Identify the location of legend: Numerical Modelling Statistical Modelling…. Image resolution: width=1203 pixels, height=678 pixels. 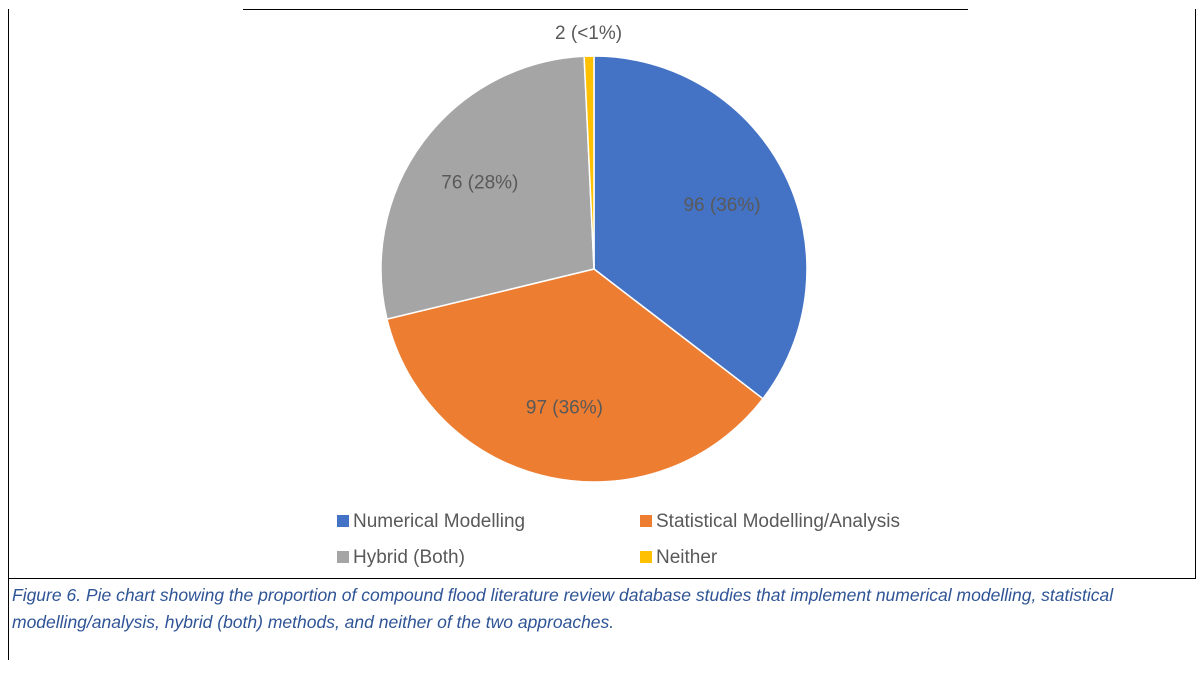
(618, 539).